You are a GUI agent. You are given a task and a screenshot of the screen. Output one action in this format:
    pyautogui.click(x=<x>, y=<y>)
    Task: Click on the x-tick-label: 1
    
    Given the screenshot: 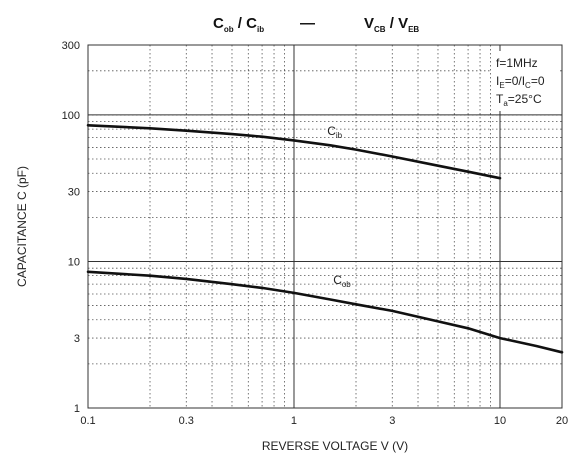 What is the action you would take?
    pyautogui.click(x=294, y=421)
    